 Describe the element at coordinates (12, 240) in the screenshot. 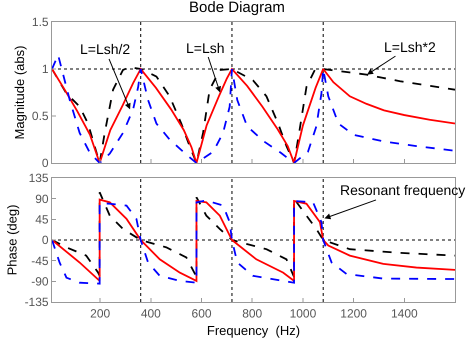

I see `y-axis-title: Phase (deg)` at that location.